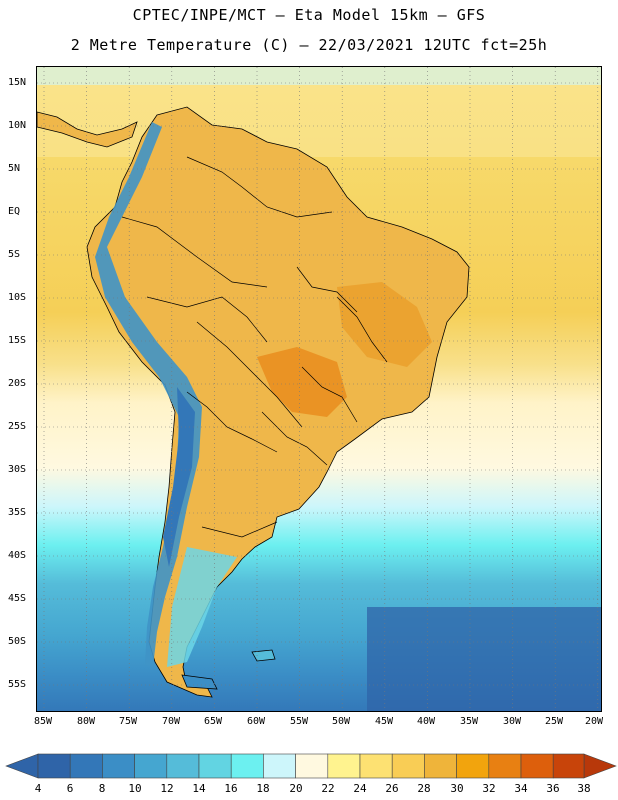 This screenshot has width=618, height=800. I want to click on lat-label-5s: 5S, so click(14, 254).